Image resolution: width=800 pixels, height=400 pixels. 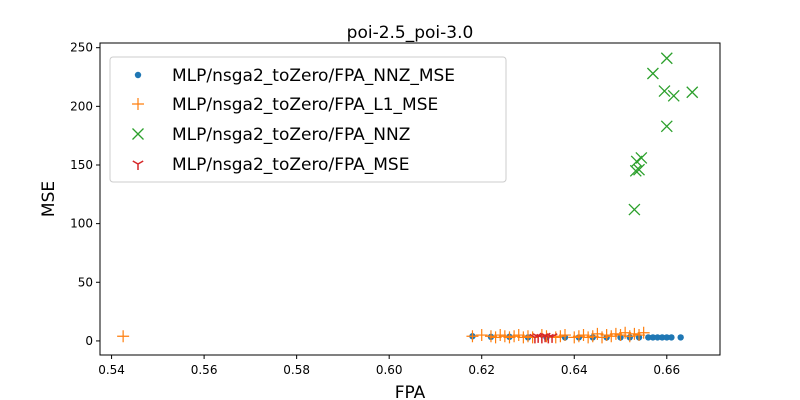 What do you see at coordinates (666, 370) in the screenshot?
I see `x-tick-label: 0.66` at bounding box center [666, 370].